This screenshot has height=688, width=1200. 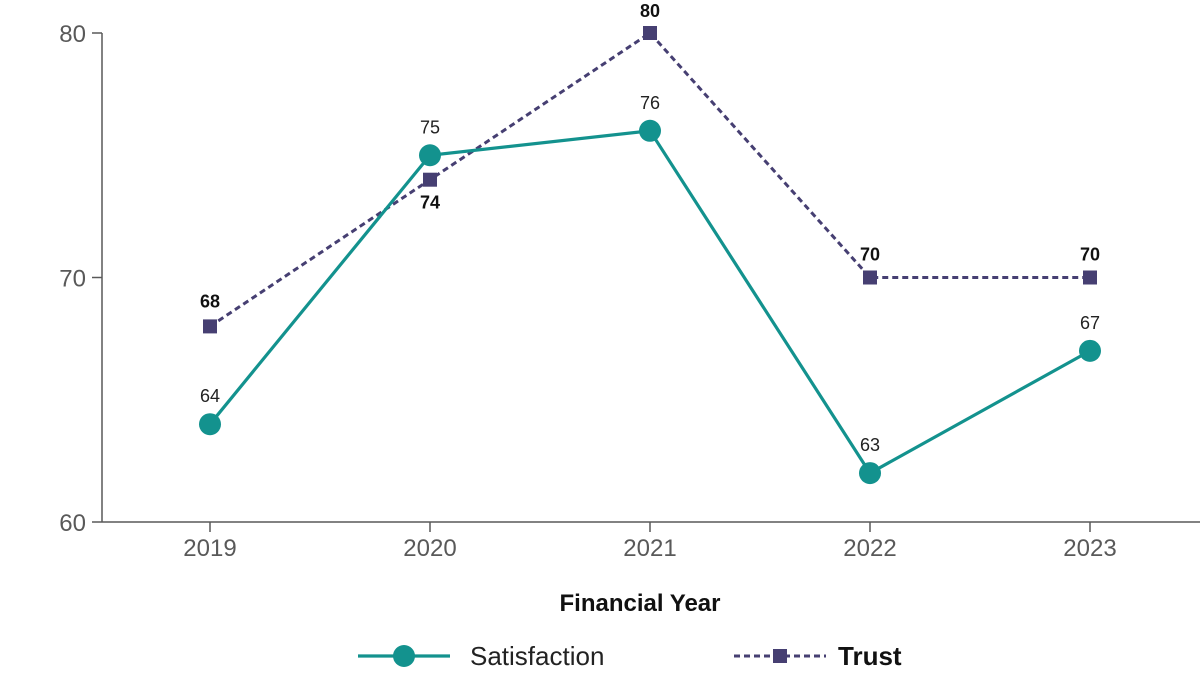 I want to click on x-tick-label: 2020, so click(x=429, y=548).